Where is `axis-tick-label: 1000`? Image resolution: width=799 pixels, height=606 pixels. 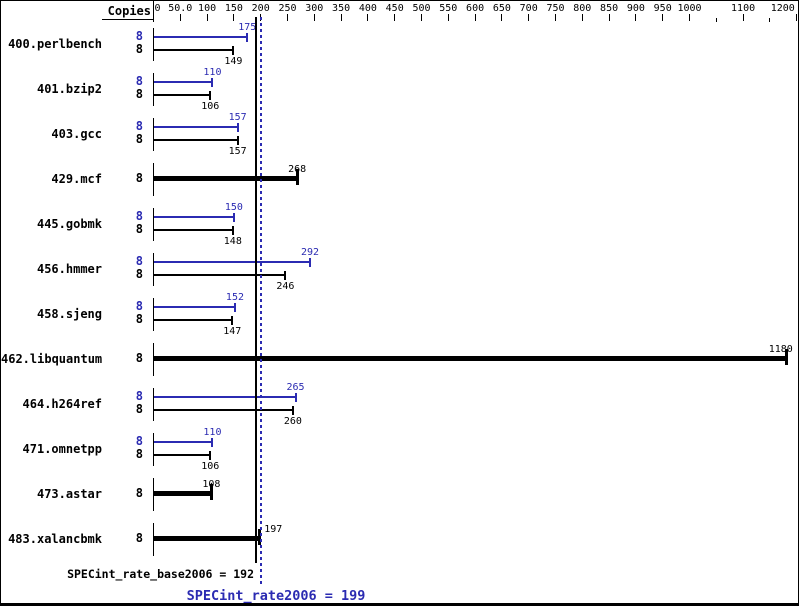
axis-tick-label: 1000 is located at coordinates (689, 8).